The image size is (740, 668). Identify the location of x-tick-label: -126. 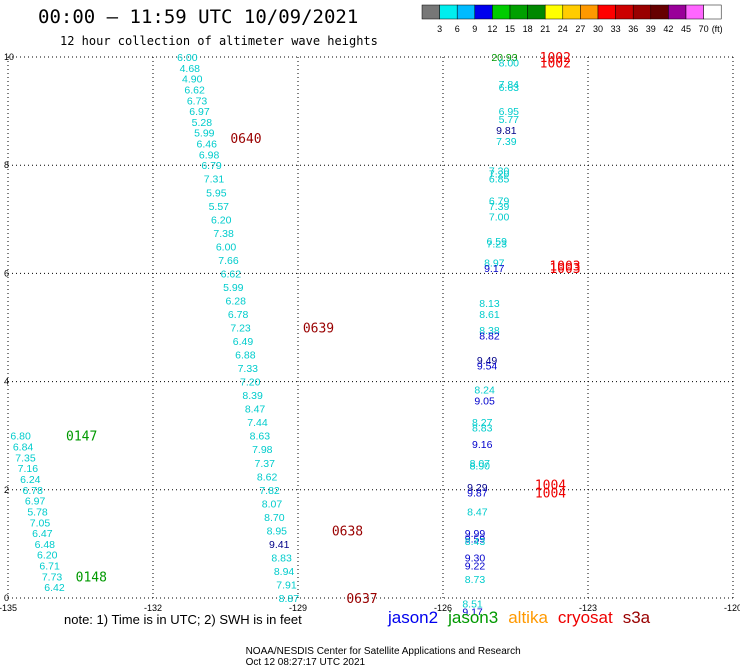
(443, 608).